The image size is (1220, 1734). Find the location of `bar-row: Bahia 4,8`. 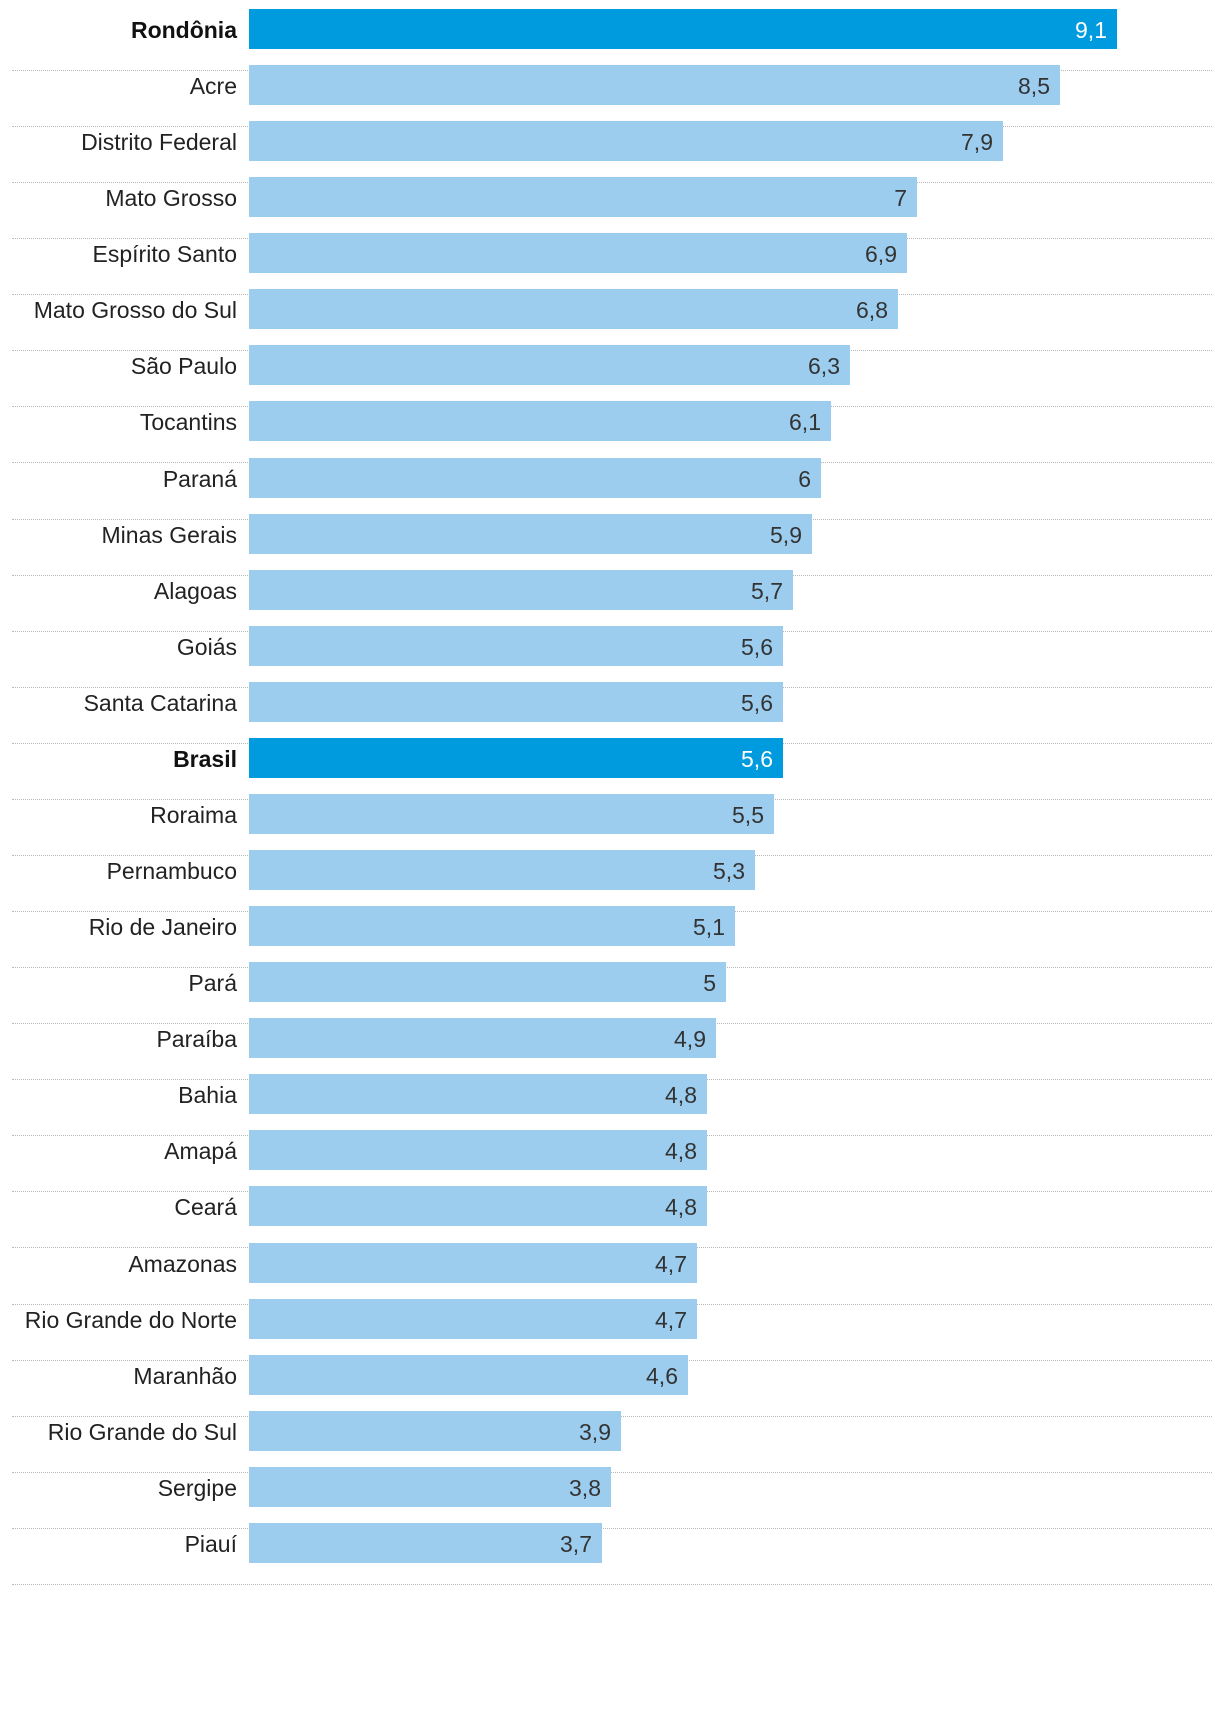

bar-row: Bahia 4,8 is located at coordinates (612, 1105).